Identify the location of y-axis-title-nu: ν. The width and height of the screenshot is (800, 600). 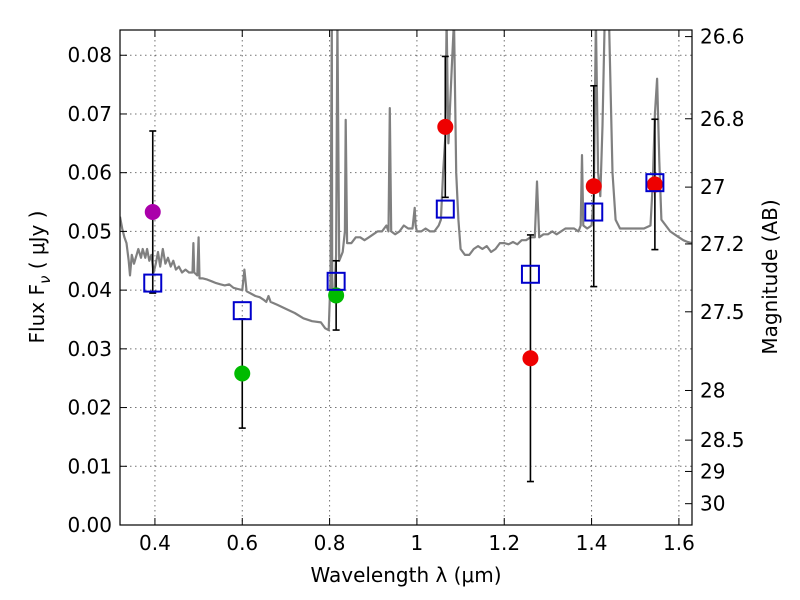
(45, 280).